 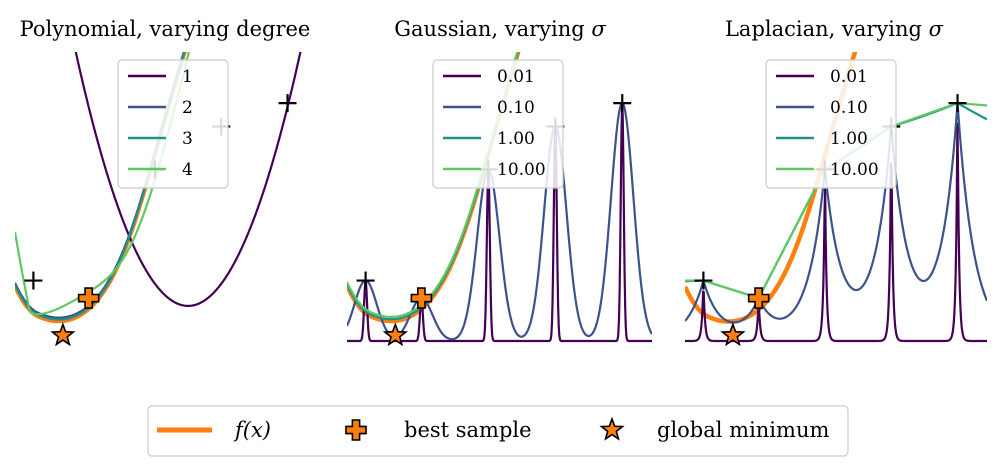 What do you see at coordinates (252, 430) in the screenshot?
I see `objective-legend-label: f(x)` at bounding box center [252, 430].